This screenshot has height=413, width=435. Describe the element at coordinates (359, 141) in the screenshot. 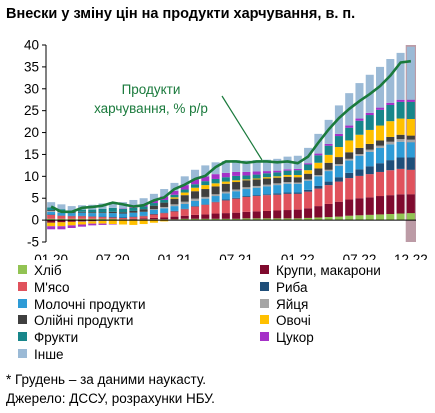

I see `bar-8-07.22` at that location.